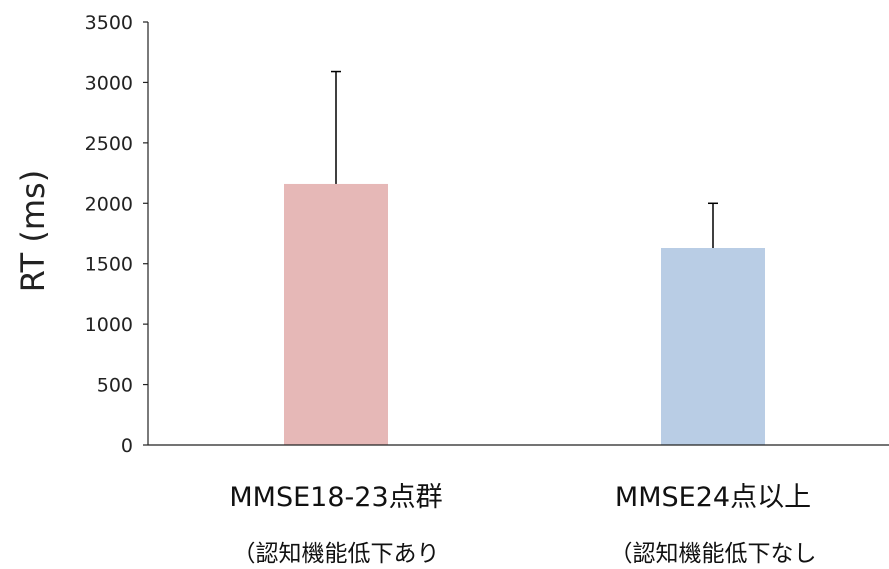  What do you see at coordinates (713, 497) in the screenshot?
I see `category-label: MMSE24点以上` at bounding box center [713, 497].